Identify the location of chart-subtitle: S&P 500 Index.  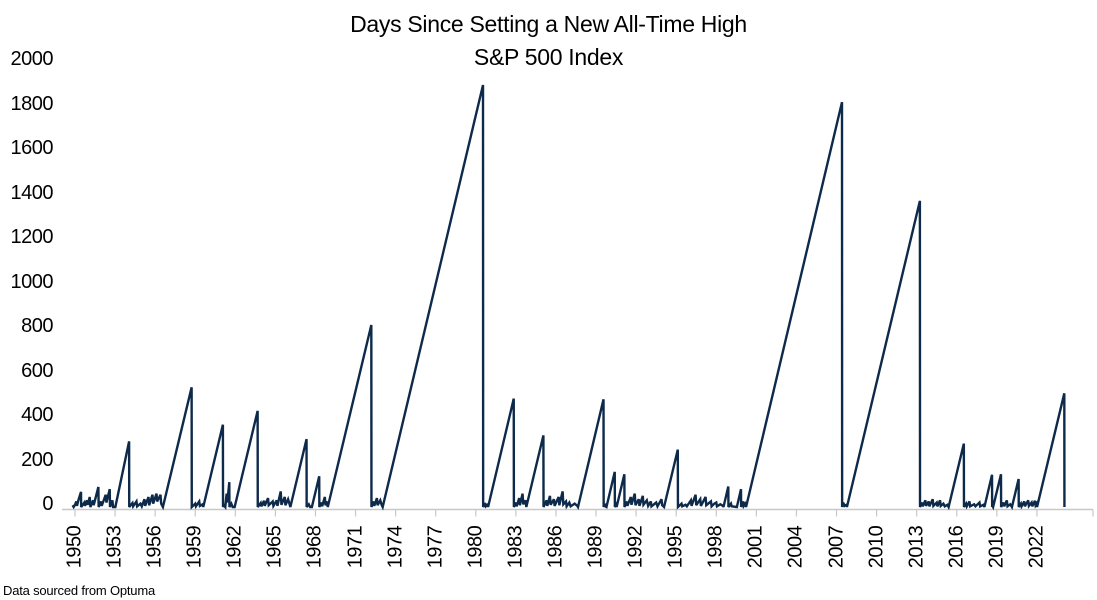
(548, 57).